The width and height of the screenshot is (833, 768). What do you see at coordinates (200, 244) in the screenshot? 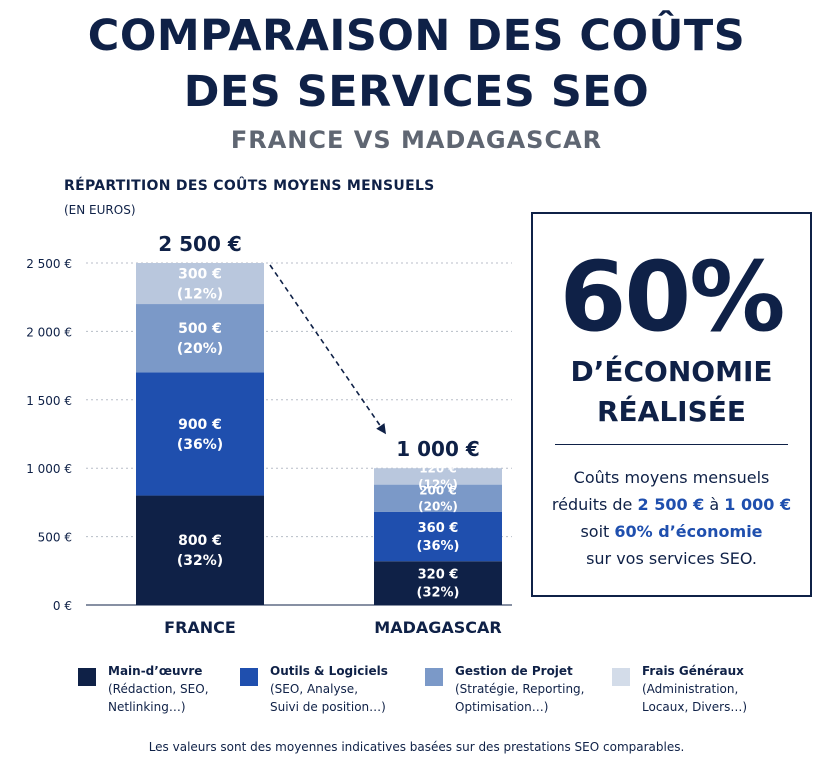
I see `bar-total-label: 2 500 €` at bounding box center [200, 244].